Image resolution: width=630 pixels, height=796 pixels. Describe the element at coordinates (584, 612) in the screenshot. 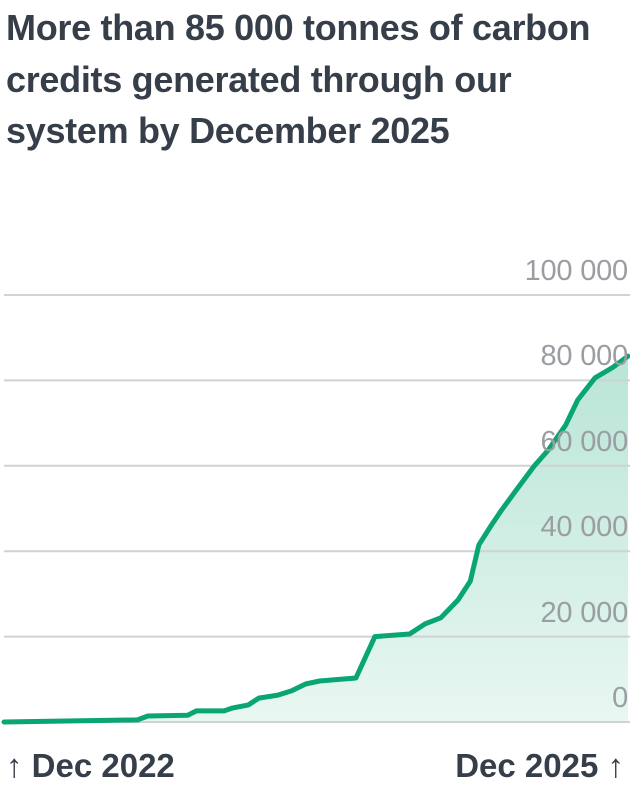

I see `y-tick-label: 20 000` at that location.